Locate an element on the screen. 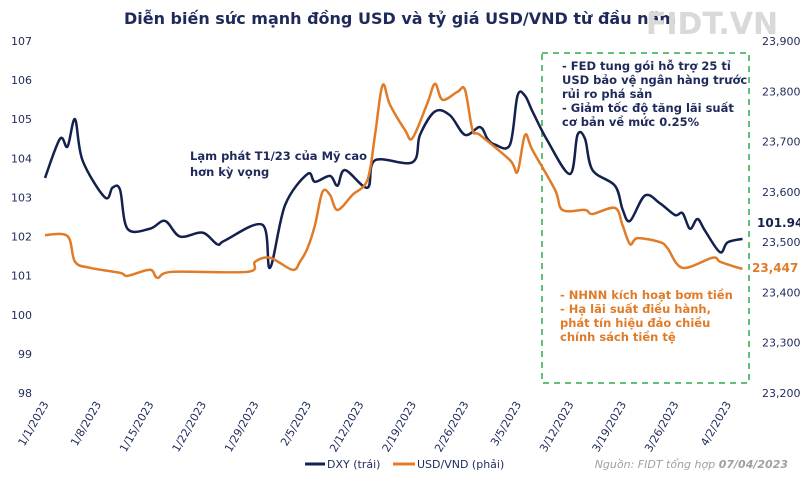 The height and width of the screenshot is (480, 800). x-tick-label: 3/19/2023 is located at coordinates (609, 426).